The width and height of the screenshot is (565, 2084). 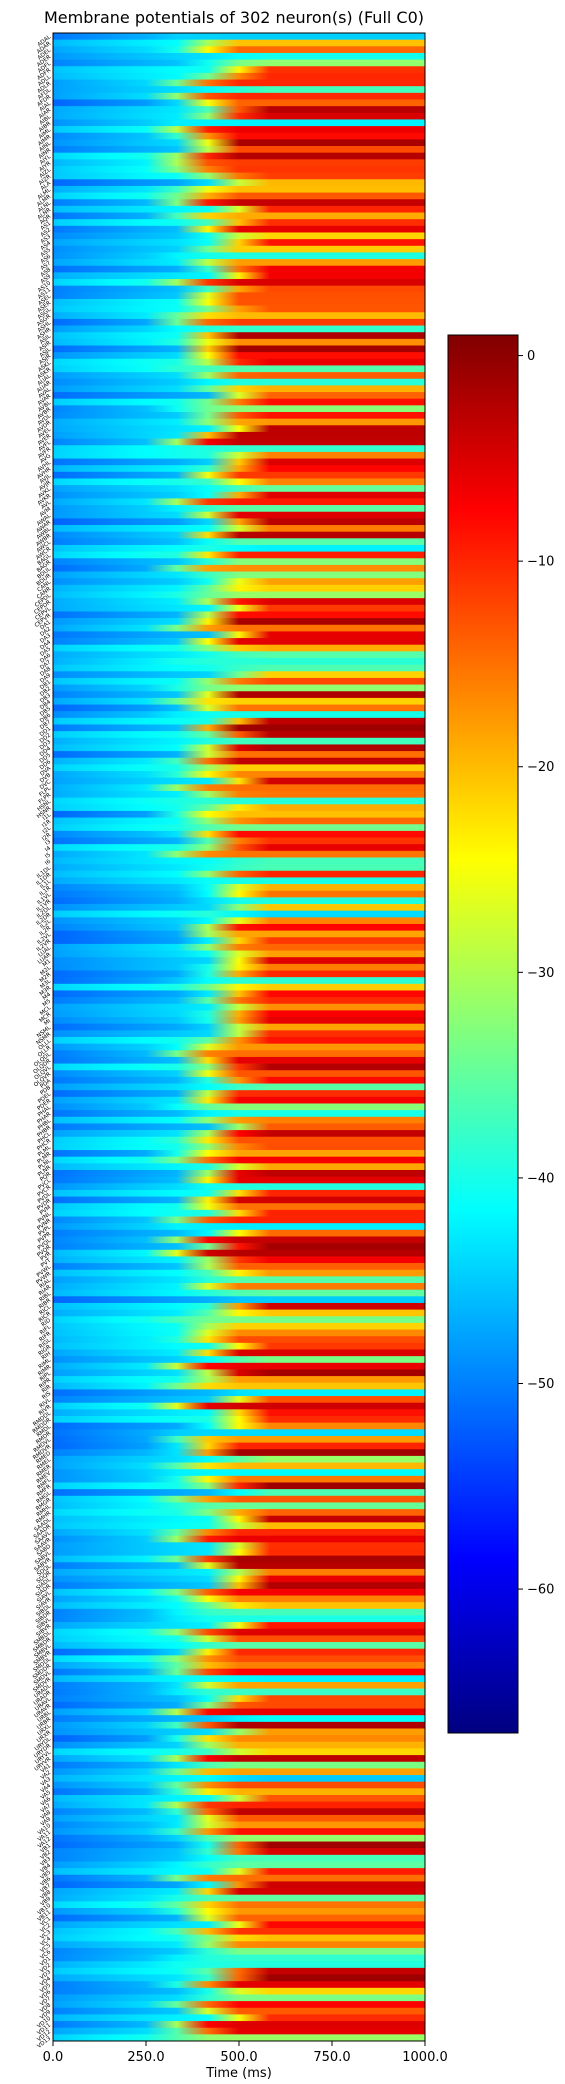 I want to click on heatmap-row-ribl, so click(x=239, y=1293).